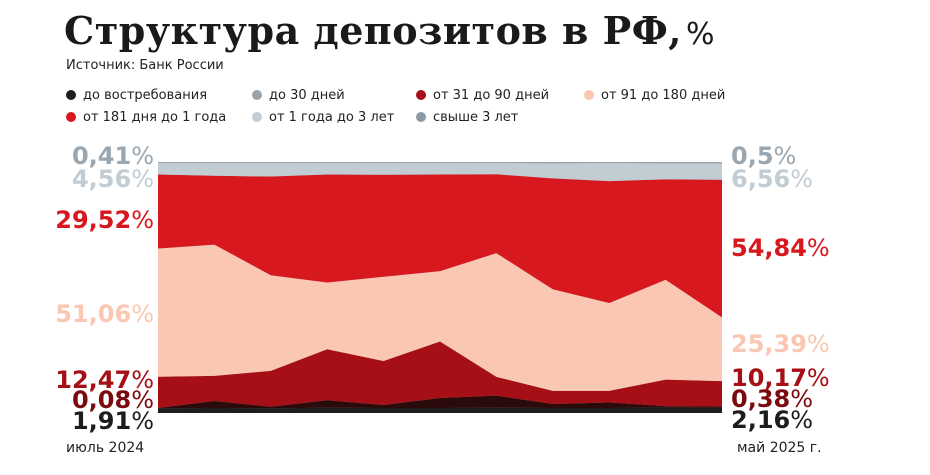 The image size is (930, 475). Describe the element at coordinates (491, 95) in the screenshot. I see `legend-label: от 31 до 90 дней` at that location.